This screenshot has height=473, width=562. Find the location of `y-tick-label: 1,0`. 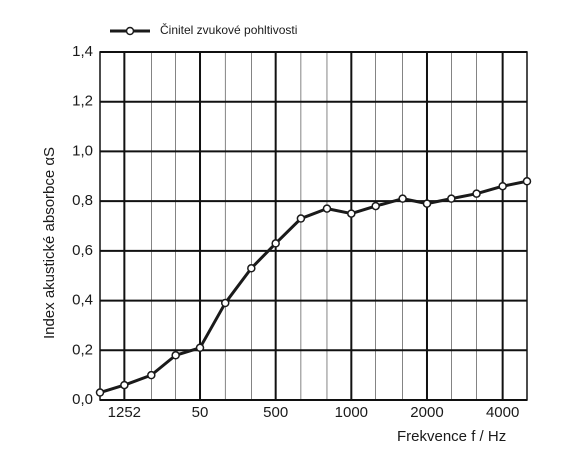

y-tick-label: 1,0 is located at coordinates (82, 150).